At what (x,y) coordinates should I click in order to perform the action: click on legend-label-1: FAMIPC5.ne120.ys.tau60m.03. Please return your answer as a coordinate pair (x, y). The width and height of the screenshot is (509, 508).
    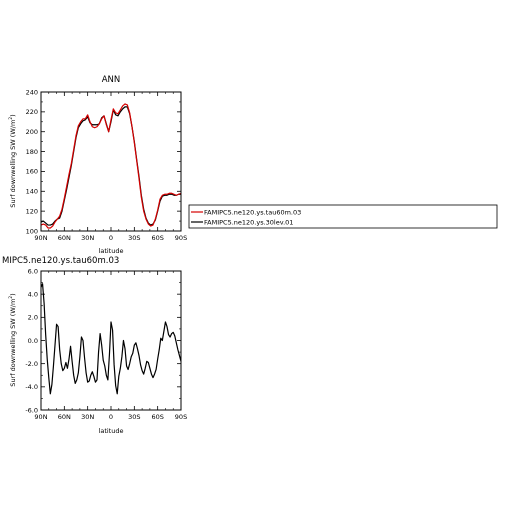
    Looking at the image, I should click on (252, 213).